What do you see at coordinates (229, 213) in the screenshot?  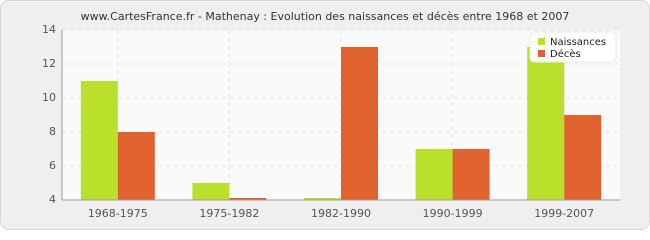 I see `x-tick-label: 1975-1982` at bounding box center [229, 213].